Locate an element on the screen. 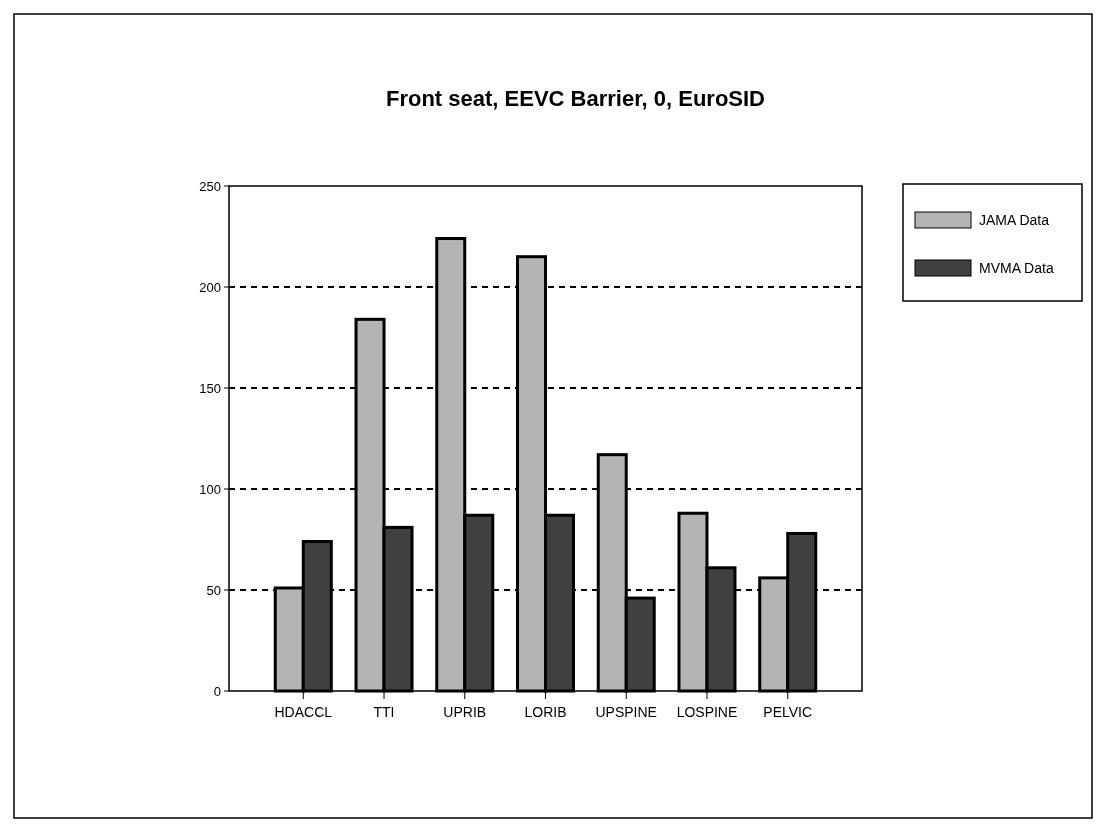 This screenshot has height=832, width=1106. x-tick-label: HDACCL is located at coordinates (303, 712).